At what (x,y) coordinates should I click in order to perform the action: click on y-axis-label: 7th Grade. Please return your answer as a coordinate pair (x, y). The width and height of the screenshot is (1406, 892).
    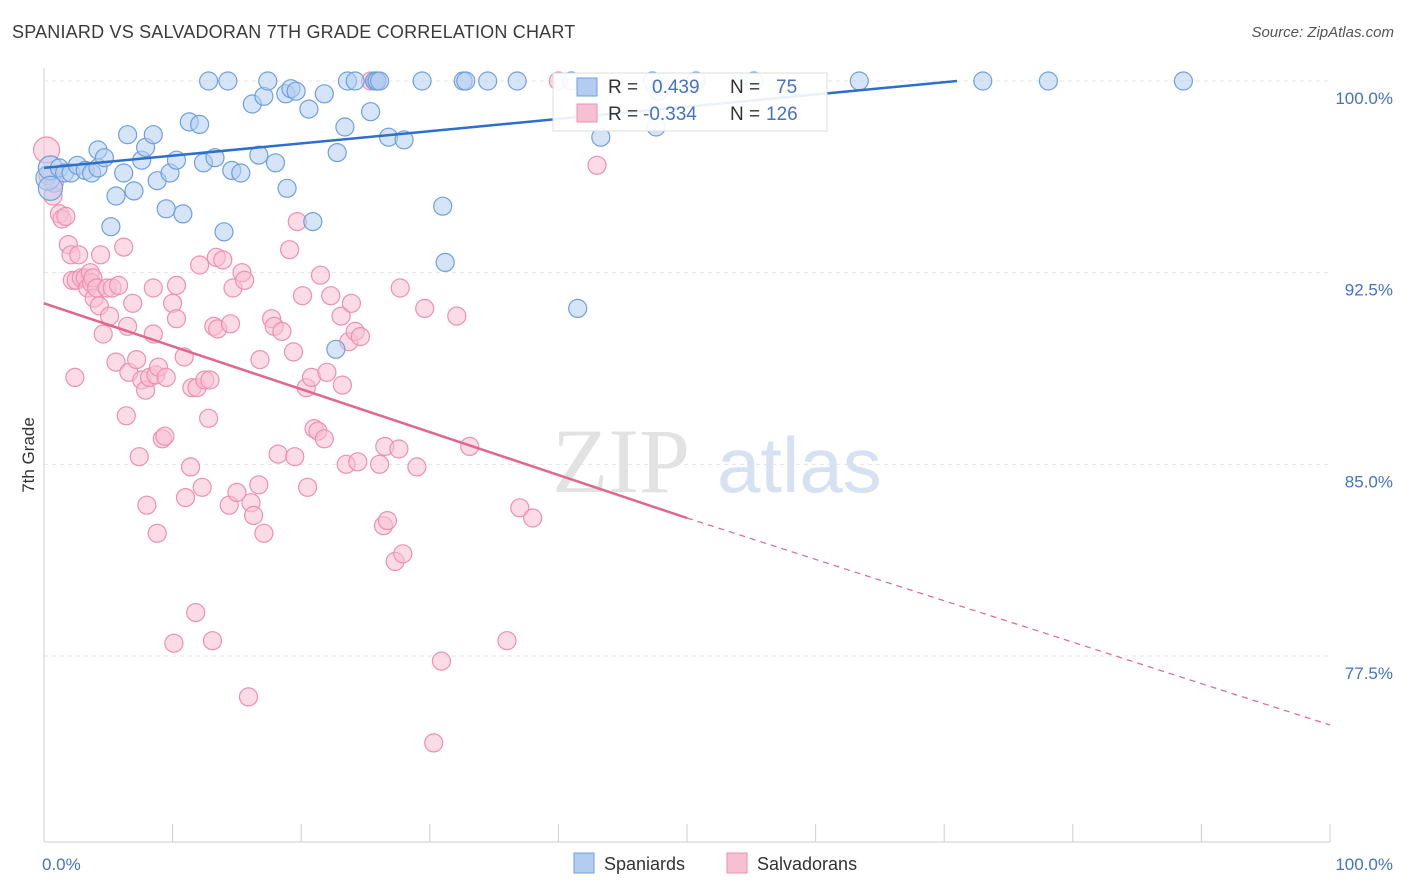
    Looking at the image, I should click on (28, 455).